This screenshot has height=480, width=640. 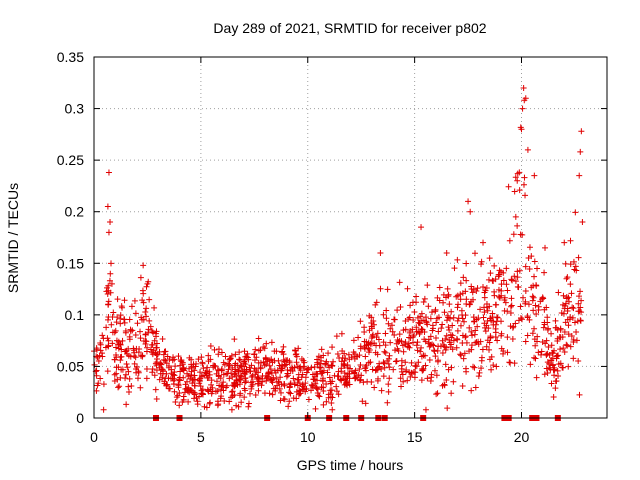 I want to click on x-tick-label: 0, so click(x=94, y=437).